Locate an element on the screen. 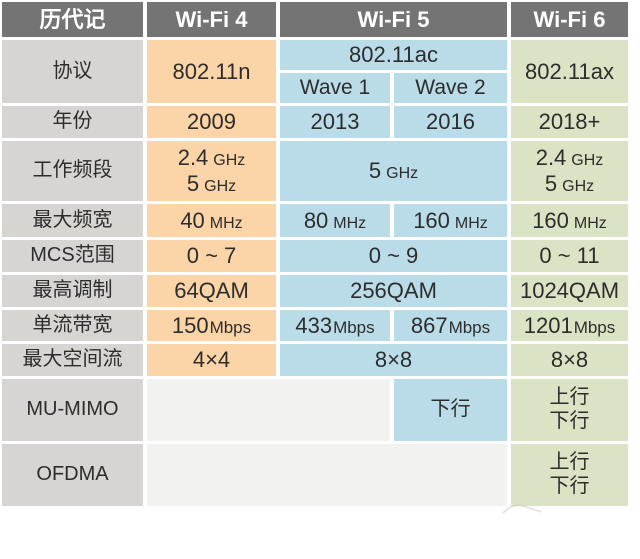  cell-band-wifi5: 5 GHz is located at coordinates (393, 171).